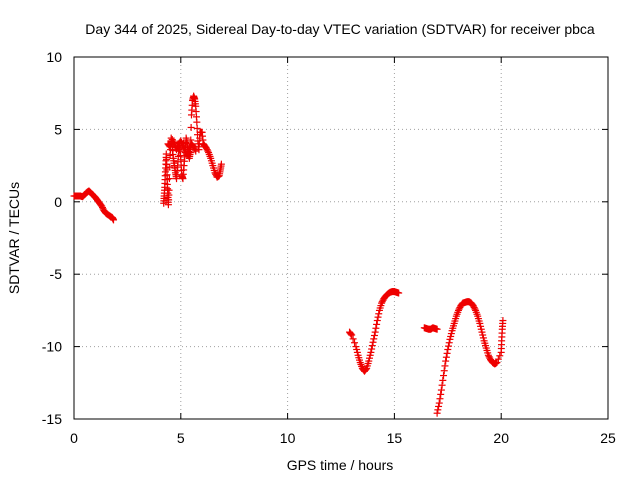 The width and height of the screenshot is (640, 480). What do you see at coordinates (52, 347) in the screenshot?
I see `y-tick-label: -10` at bounding box center [52, 347].